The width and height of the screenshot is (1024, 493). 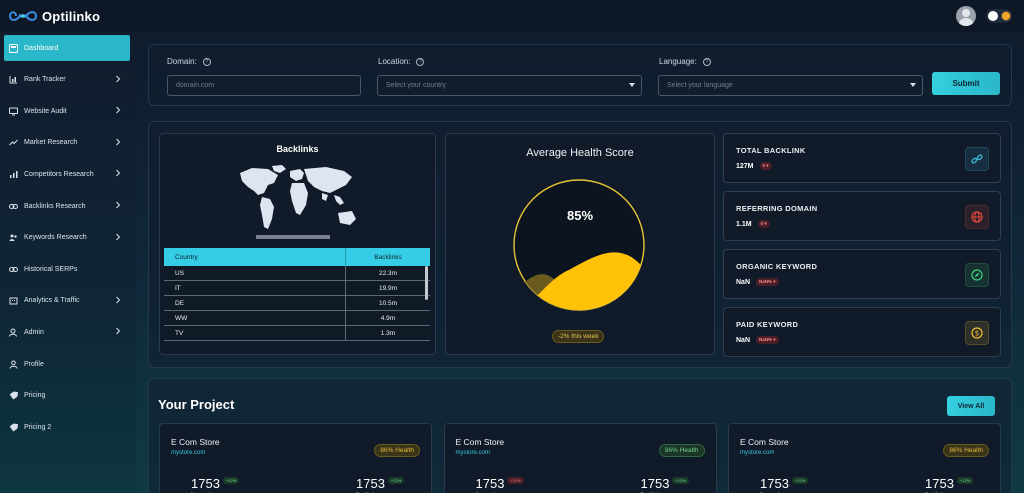 I want to click on health-change-badge: -2% this week, so click(x=578, y=336).